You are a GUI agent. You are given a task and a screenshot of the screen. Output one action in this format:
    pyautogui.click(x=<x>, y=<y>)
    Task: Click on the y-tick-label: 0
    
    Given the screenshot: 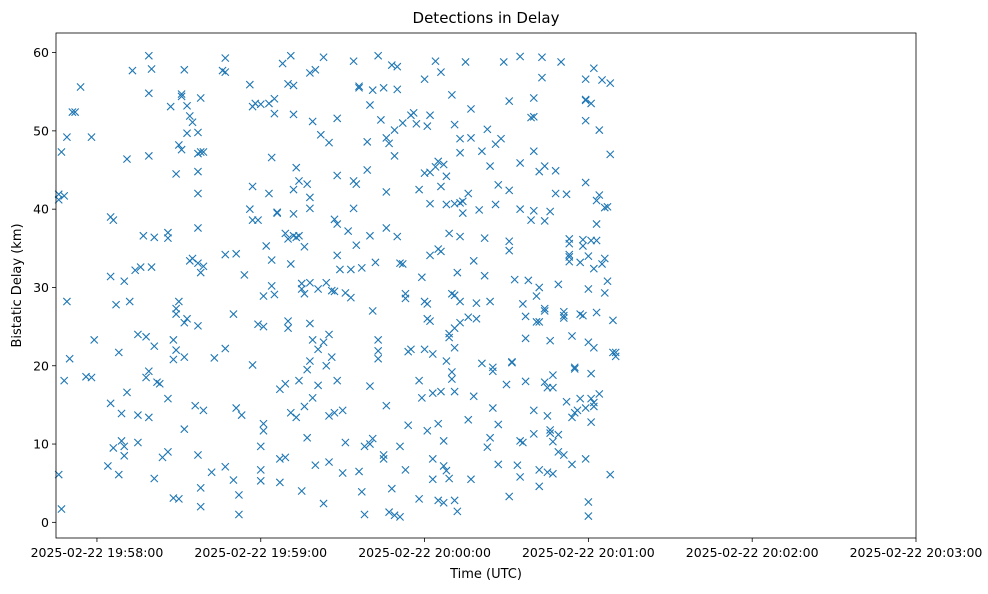 What is the action you would take?
    pyautogui.click(x=45, y=522)
    